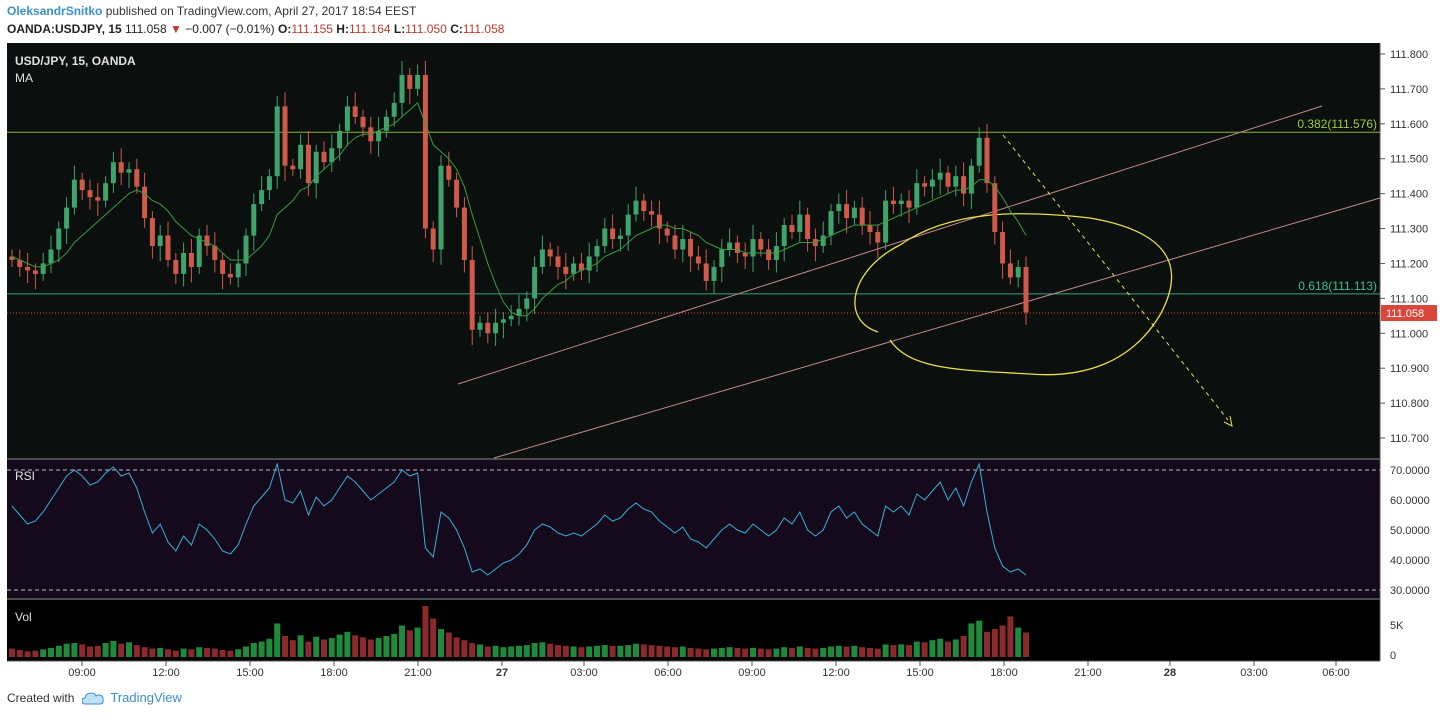 The width and height of the screenshot is (1440, 716). What do you see at coordinates (55, 11) in the screenshot?
I see `author-link: OleksandrSnitko` at bounding box center [55, 11].